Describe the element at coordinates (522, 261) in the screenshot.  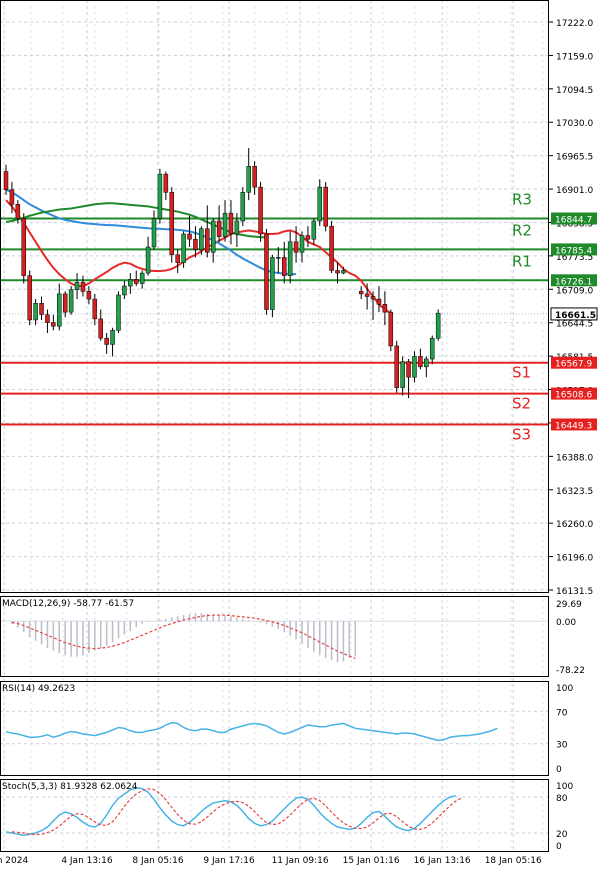
I see `level-label-r1: R1` at that location.